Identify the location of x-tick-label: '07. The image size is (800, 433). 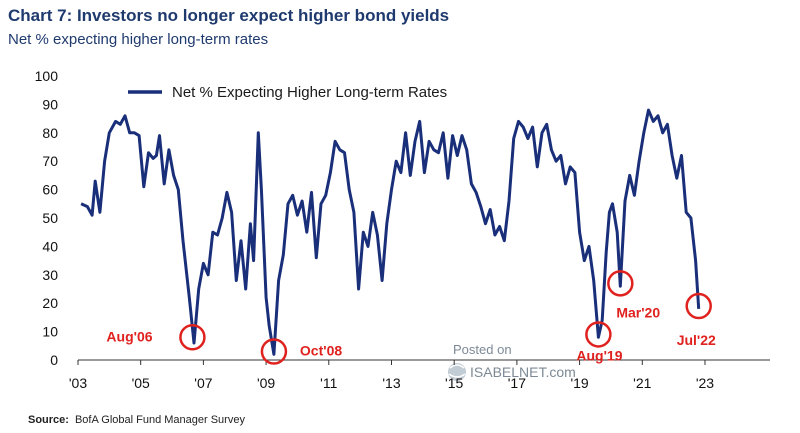
(203, 383).